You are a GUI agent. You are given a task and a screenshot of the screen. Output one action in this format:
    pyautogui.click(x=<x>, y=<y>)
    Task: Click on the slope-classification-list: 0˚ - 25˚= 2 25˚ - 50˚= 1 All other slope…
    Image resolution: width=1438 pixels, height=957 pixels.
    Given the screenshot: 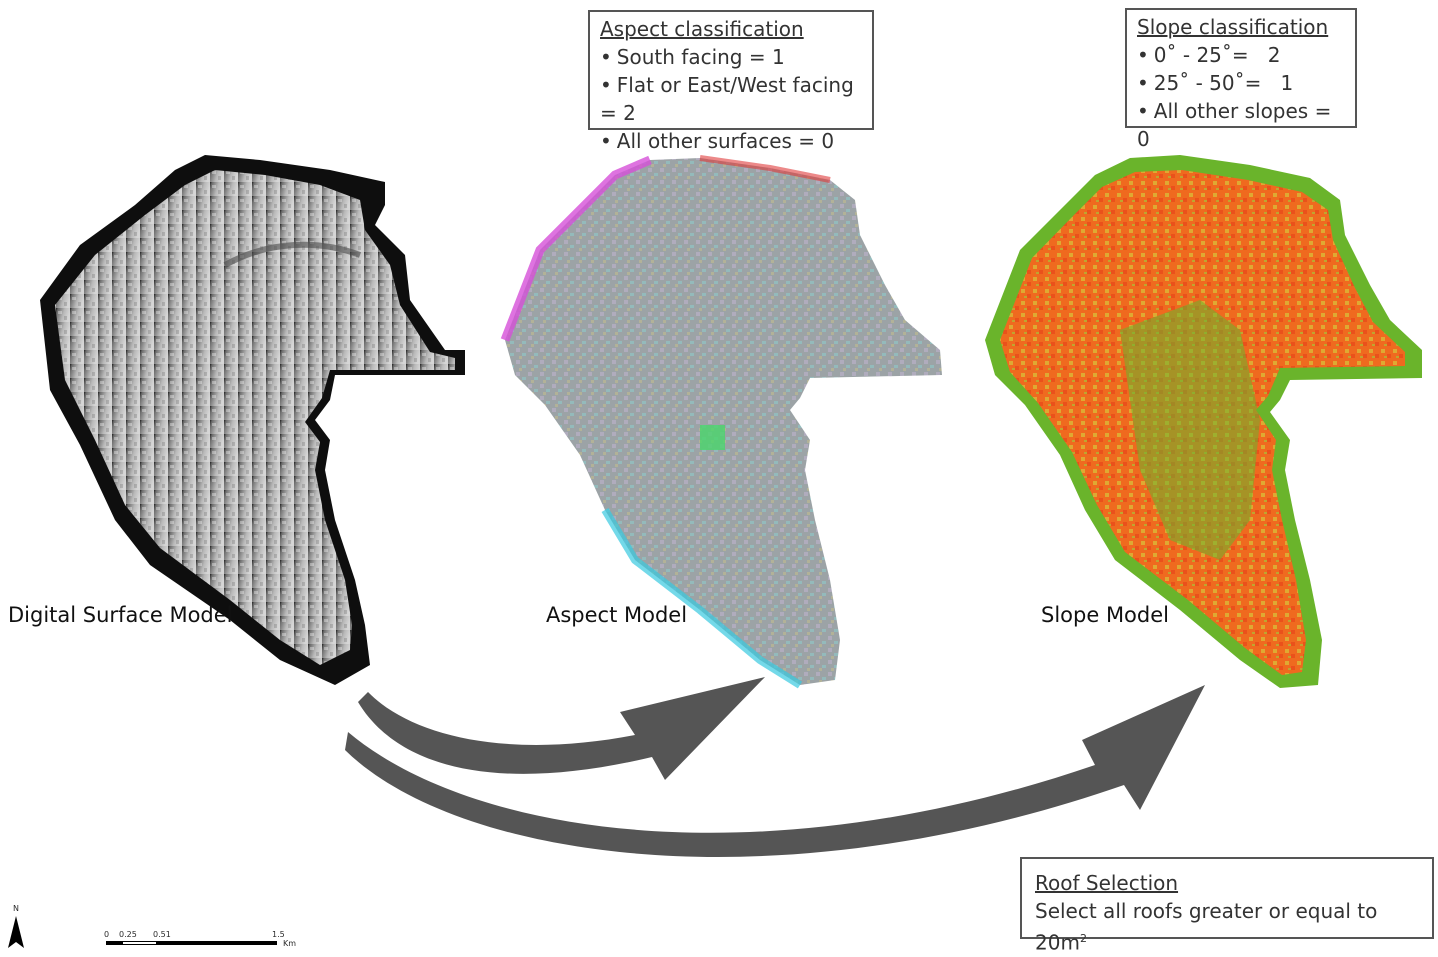 What is the action you would take?
    pyautogui.click(x=1241, y=97)
    